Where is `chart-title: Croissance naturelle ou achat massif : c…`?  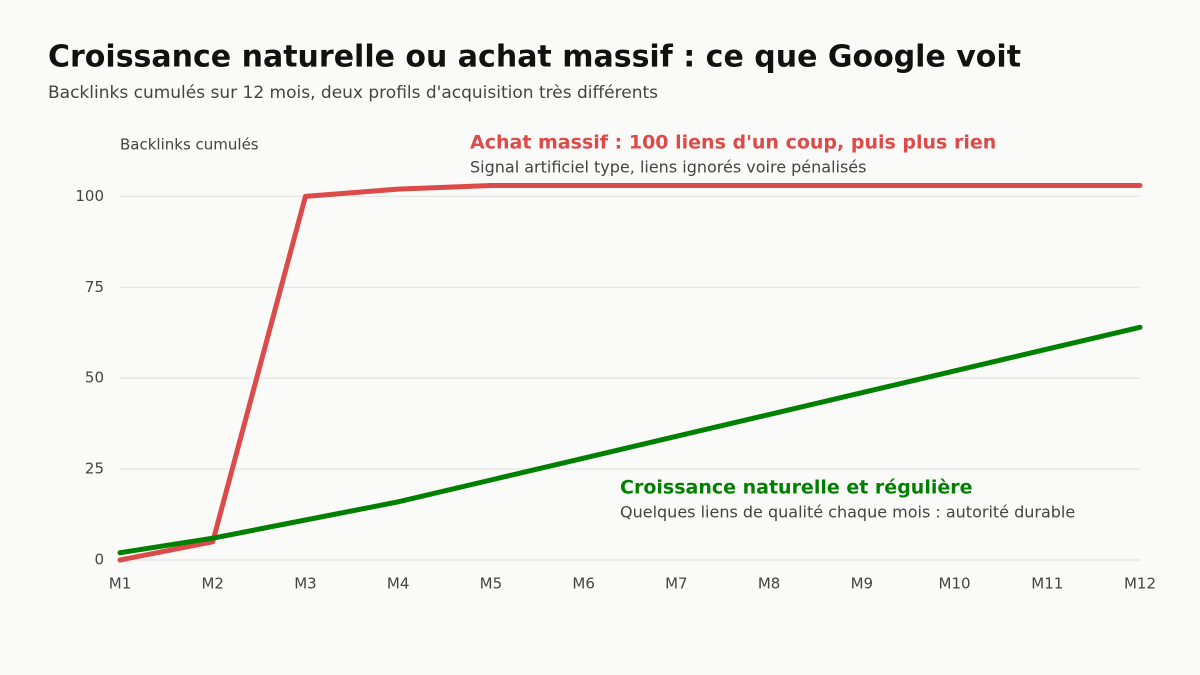 chart-title: Croissance naturelle ou achat massif : c… is located at coordinates (534, 57).